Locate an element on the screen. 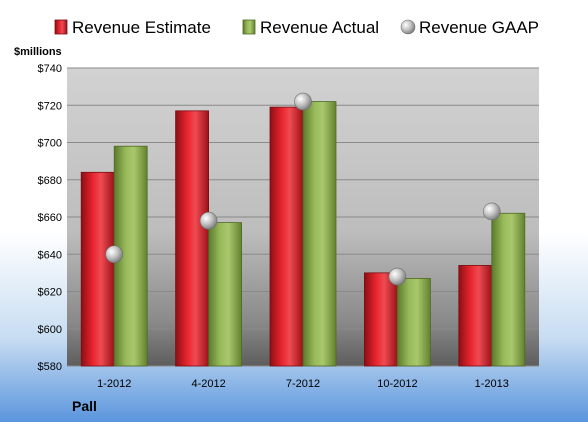 Image resolution: width=588 pixels, height=427 pixels. x-axis: 1-2012 4-2012 7-2012 10-2012 1-2013 is located at coordinates (303, 384).